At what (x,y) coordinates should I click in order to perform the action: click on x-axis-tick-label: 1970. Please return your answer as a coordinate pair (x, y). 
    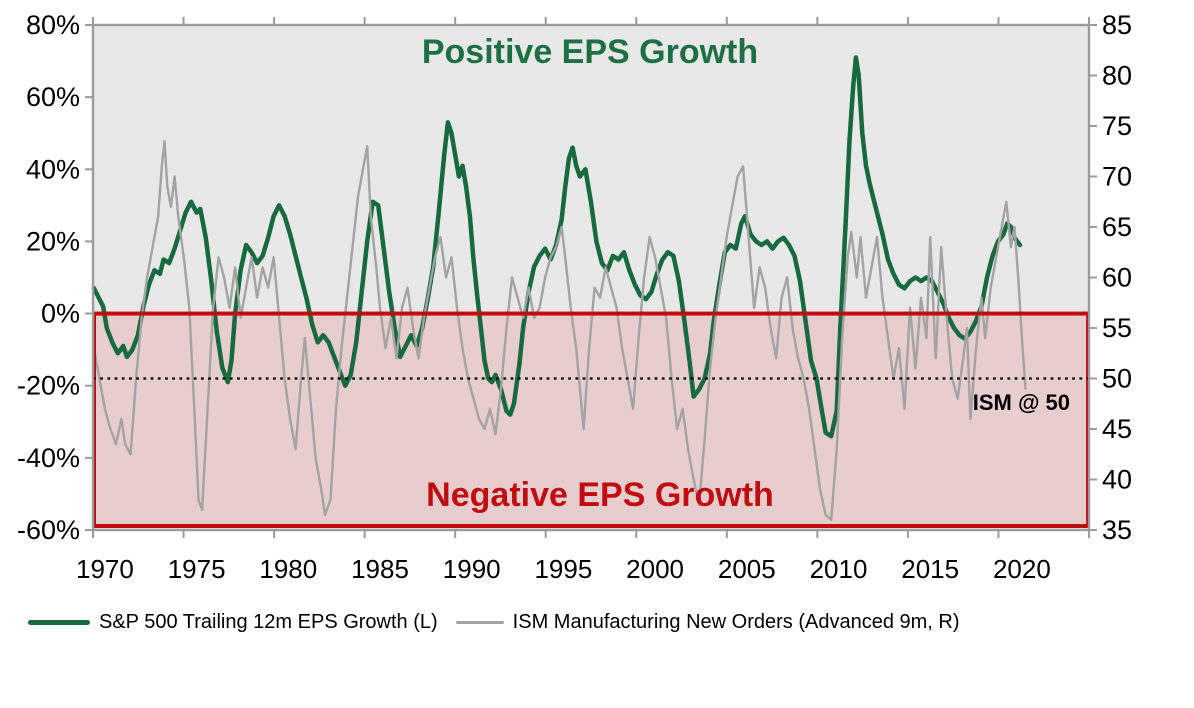
    Looking at the image, I should click on (105, 569).